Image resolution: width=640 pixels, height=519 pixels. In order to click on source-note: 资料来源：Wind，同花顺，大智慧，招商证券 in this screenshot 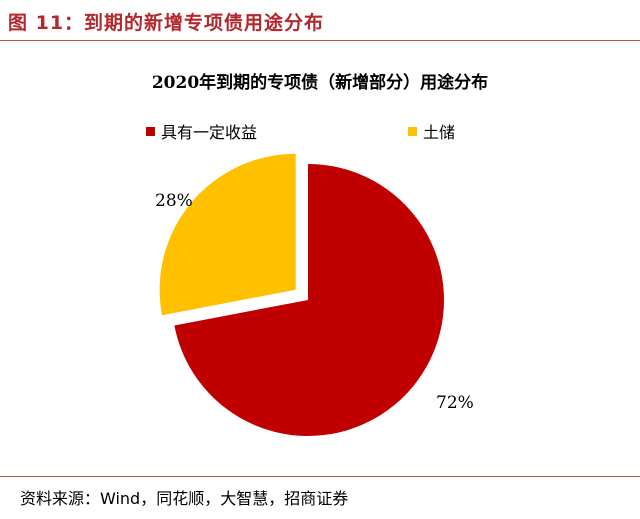, I will do `click(184, 498)`.